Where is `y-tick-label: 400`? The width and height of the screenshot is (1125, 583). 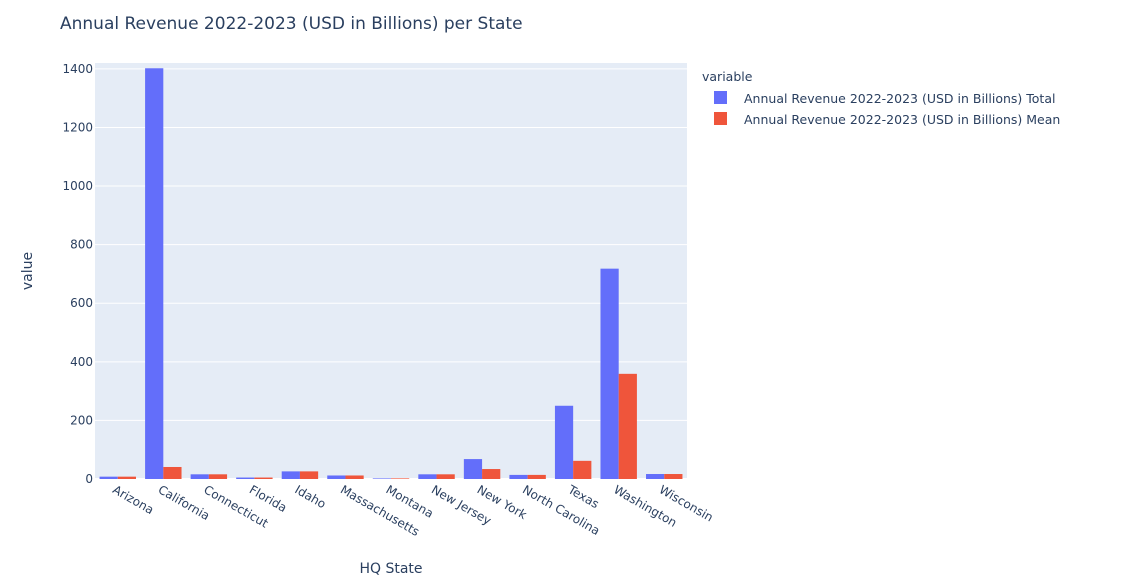 y-tick-label: 400 is located at coordinates (81, 362).